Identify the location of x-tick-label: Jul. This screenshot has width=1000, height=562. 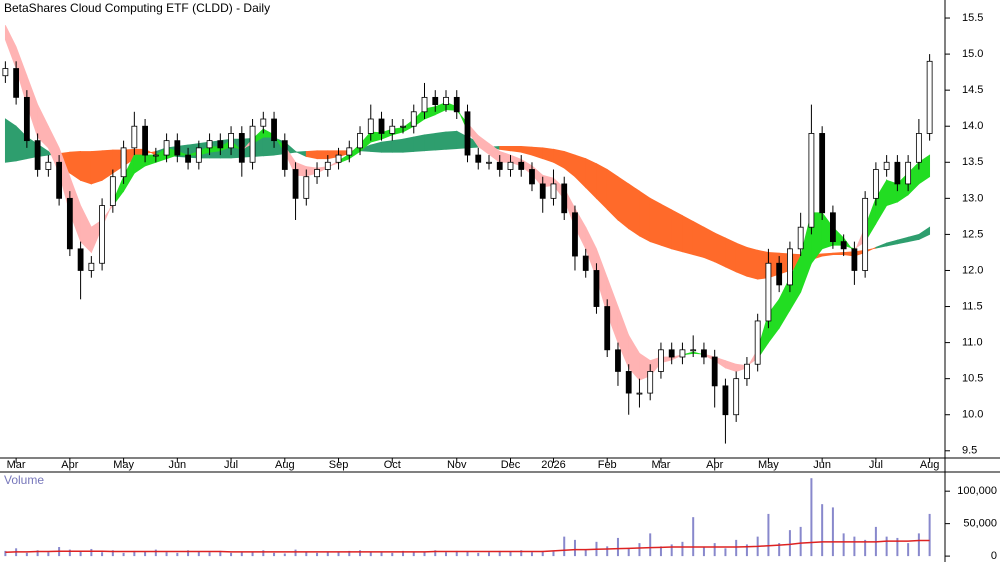
(876, 465).